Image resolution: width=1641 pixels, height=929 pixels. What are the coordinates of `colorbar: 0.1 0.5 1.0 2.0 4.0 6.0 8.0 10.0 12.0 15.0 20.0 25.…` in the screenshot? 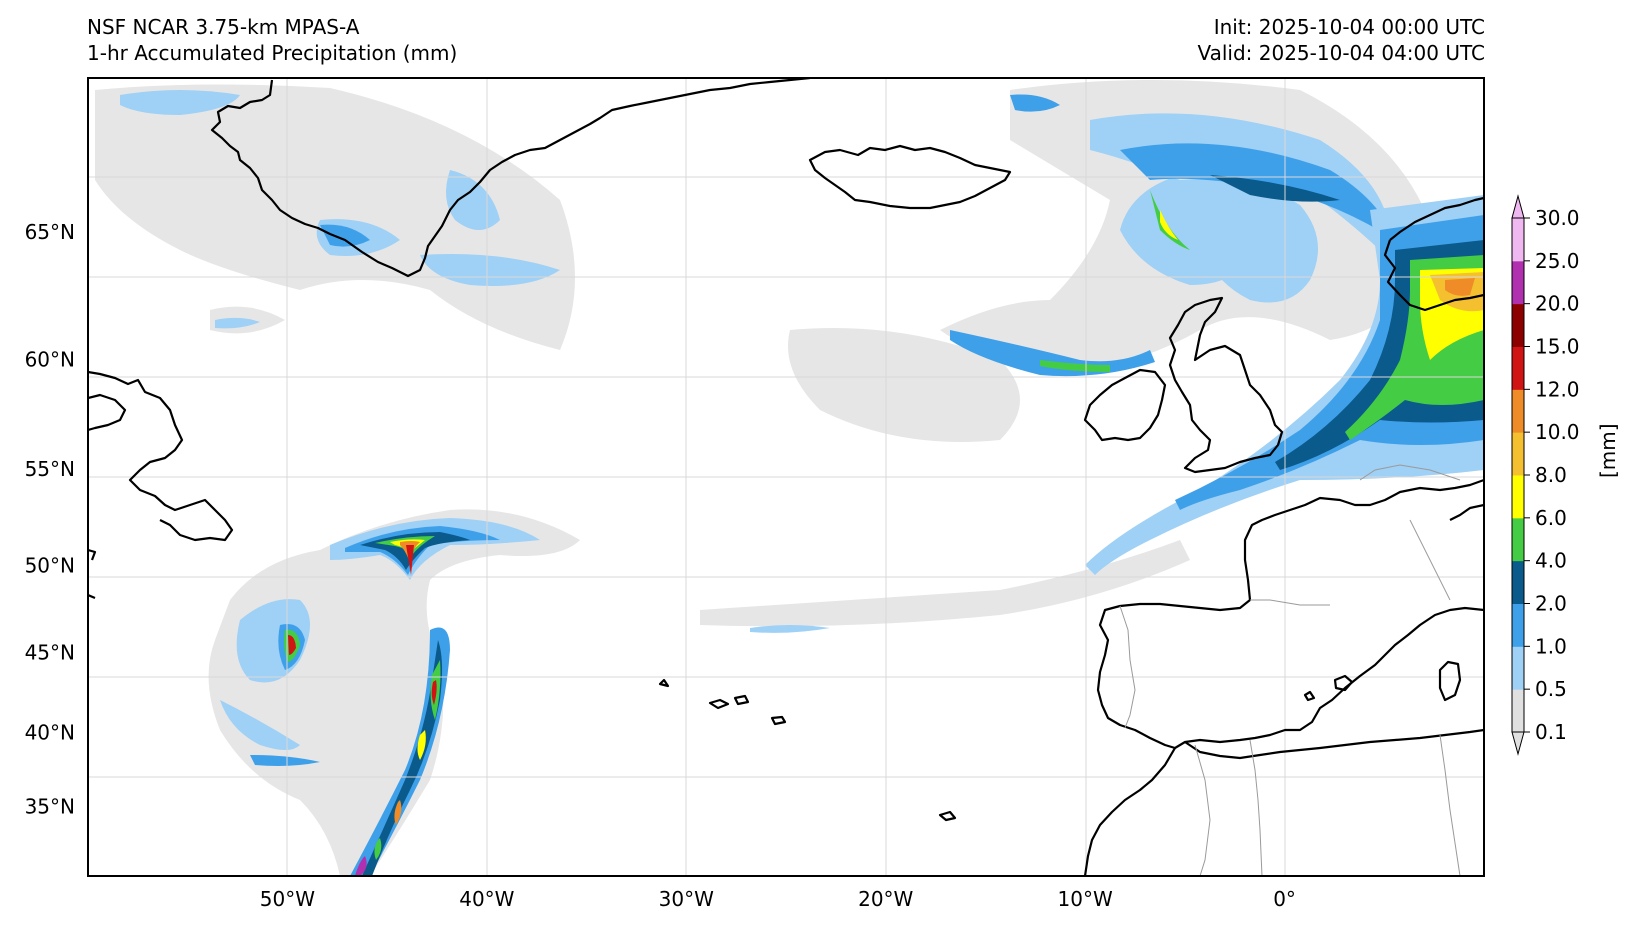 It's located at (1545, 475).